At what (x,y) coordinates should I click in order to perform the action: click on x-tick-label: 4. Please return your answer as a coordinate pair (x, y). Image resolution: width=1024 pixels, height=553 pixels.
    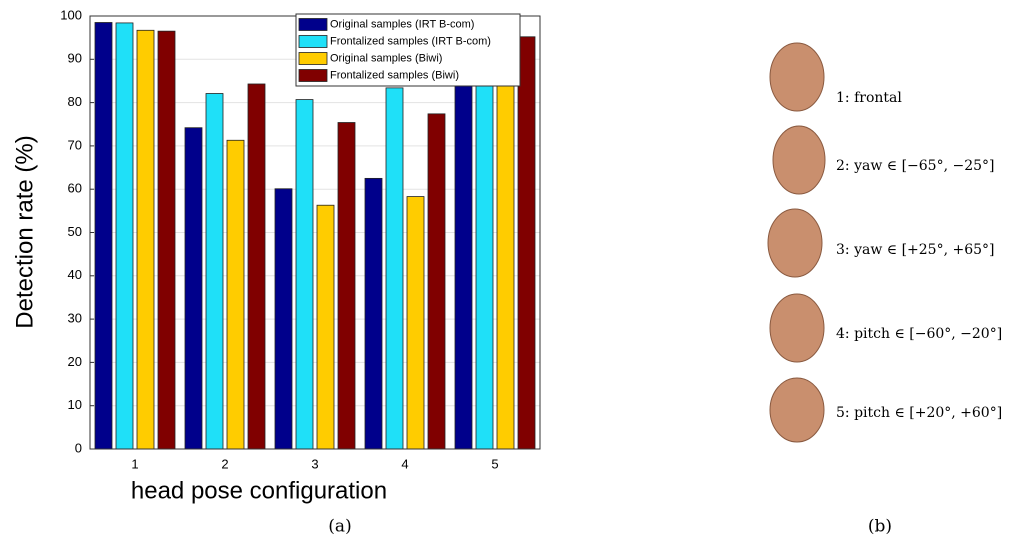
    Looking at the image, I should click on (404, 463).